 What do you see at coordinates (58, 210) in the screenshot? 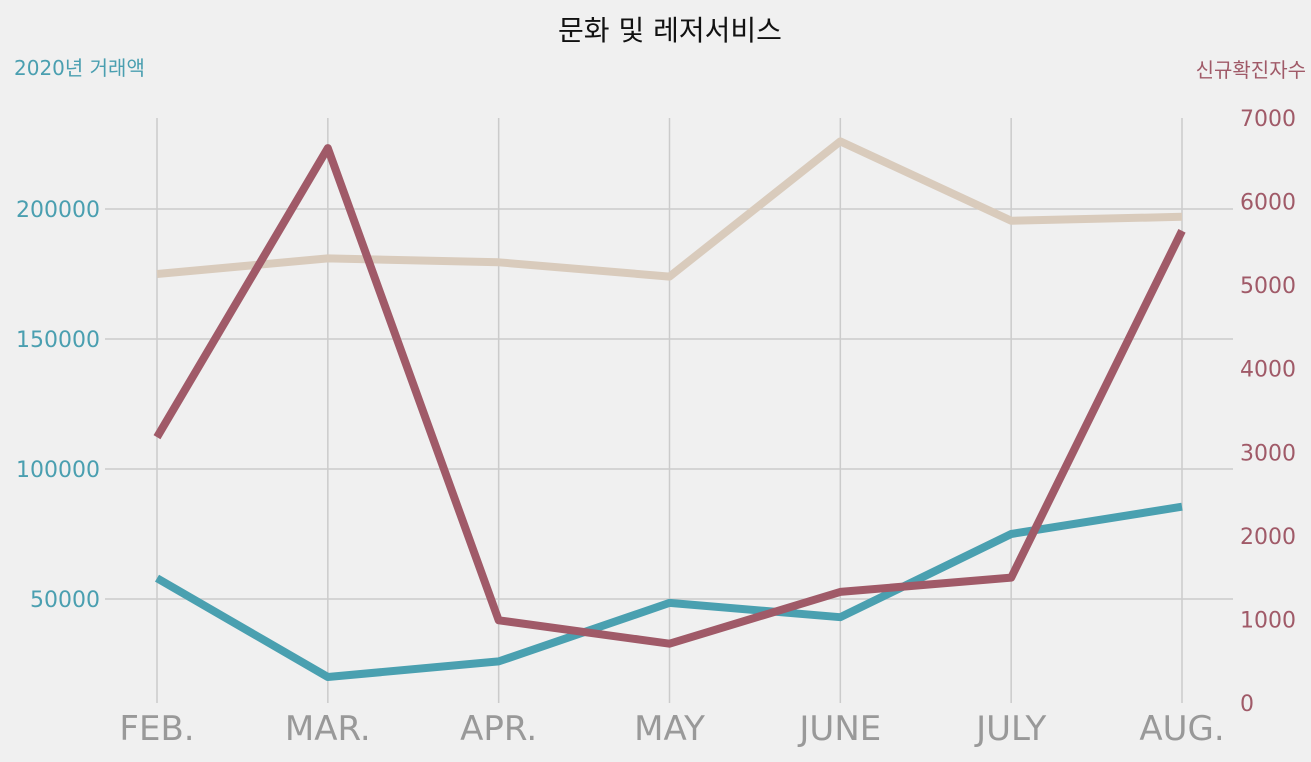
I see `left-y-tick-label: 200000` at bounding box center [58, 210].